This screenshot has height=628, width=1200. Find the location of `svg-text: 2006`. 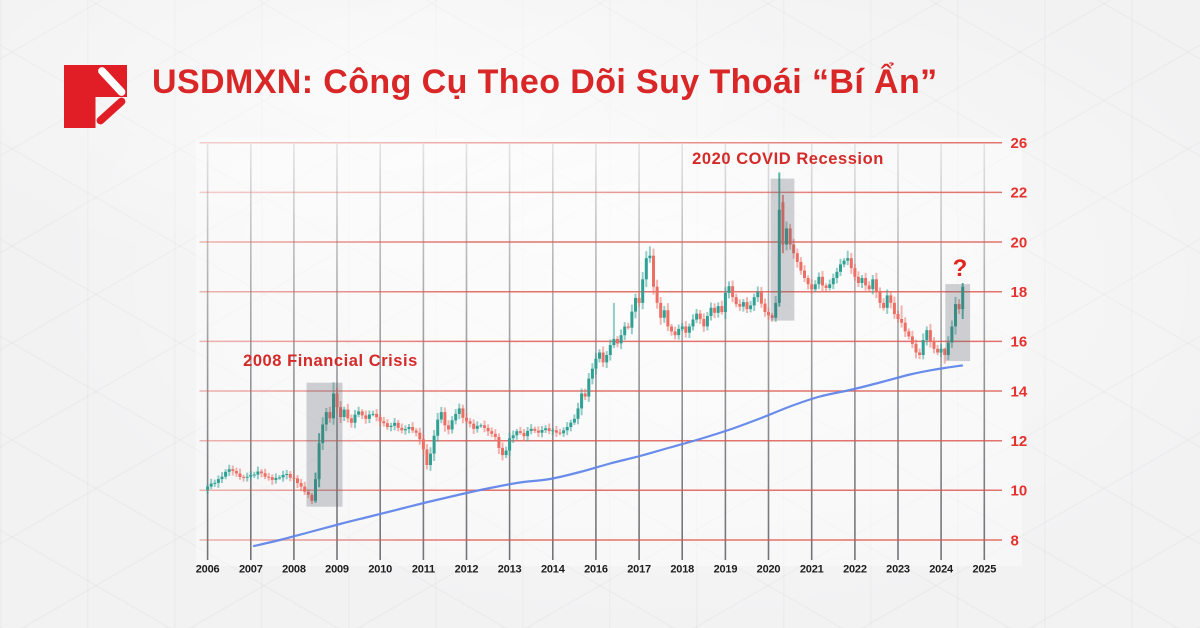

svg-text: 2006 is located at coordinates (208, 570).